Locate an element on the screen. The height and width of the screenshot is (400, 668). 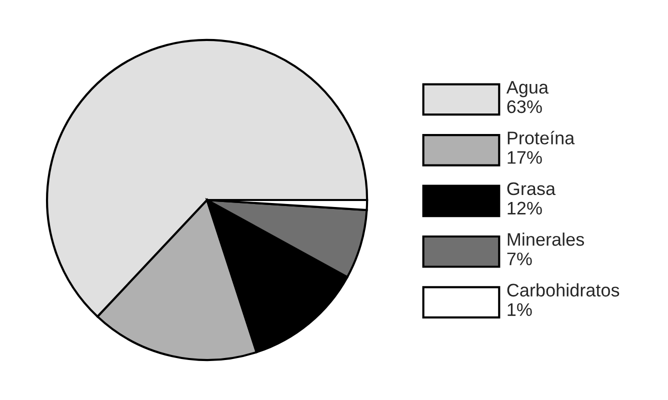
legend-label: Agua is located at coordinates (527, 89).